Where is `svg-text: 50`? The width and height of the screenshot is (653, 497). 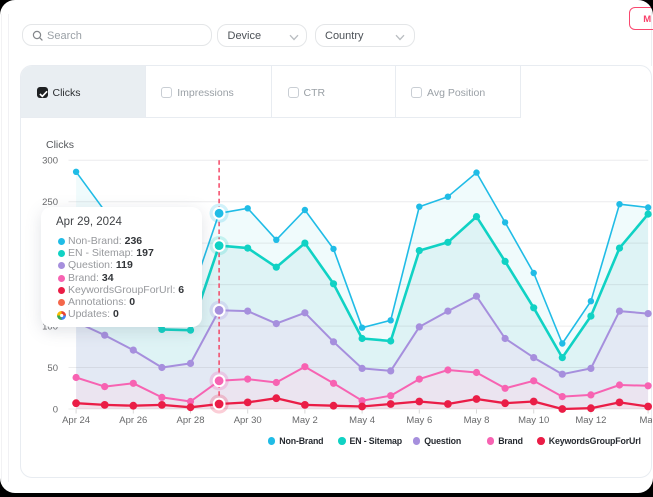
svg-text: 50 is located at coordinates (52, 368).